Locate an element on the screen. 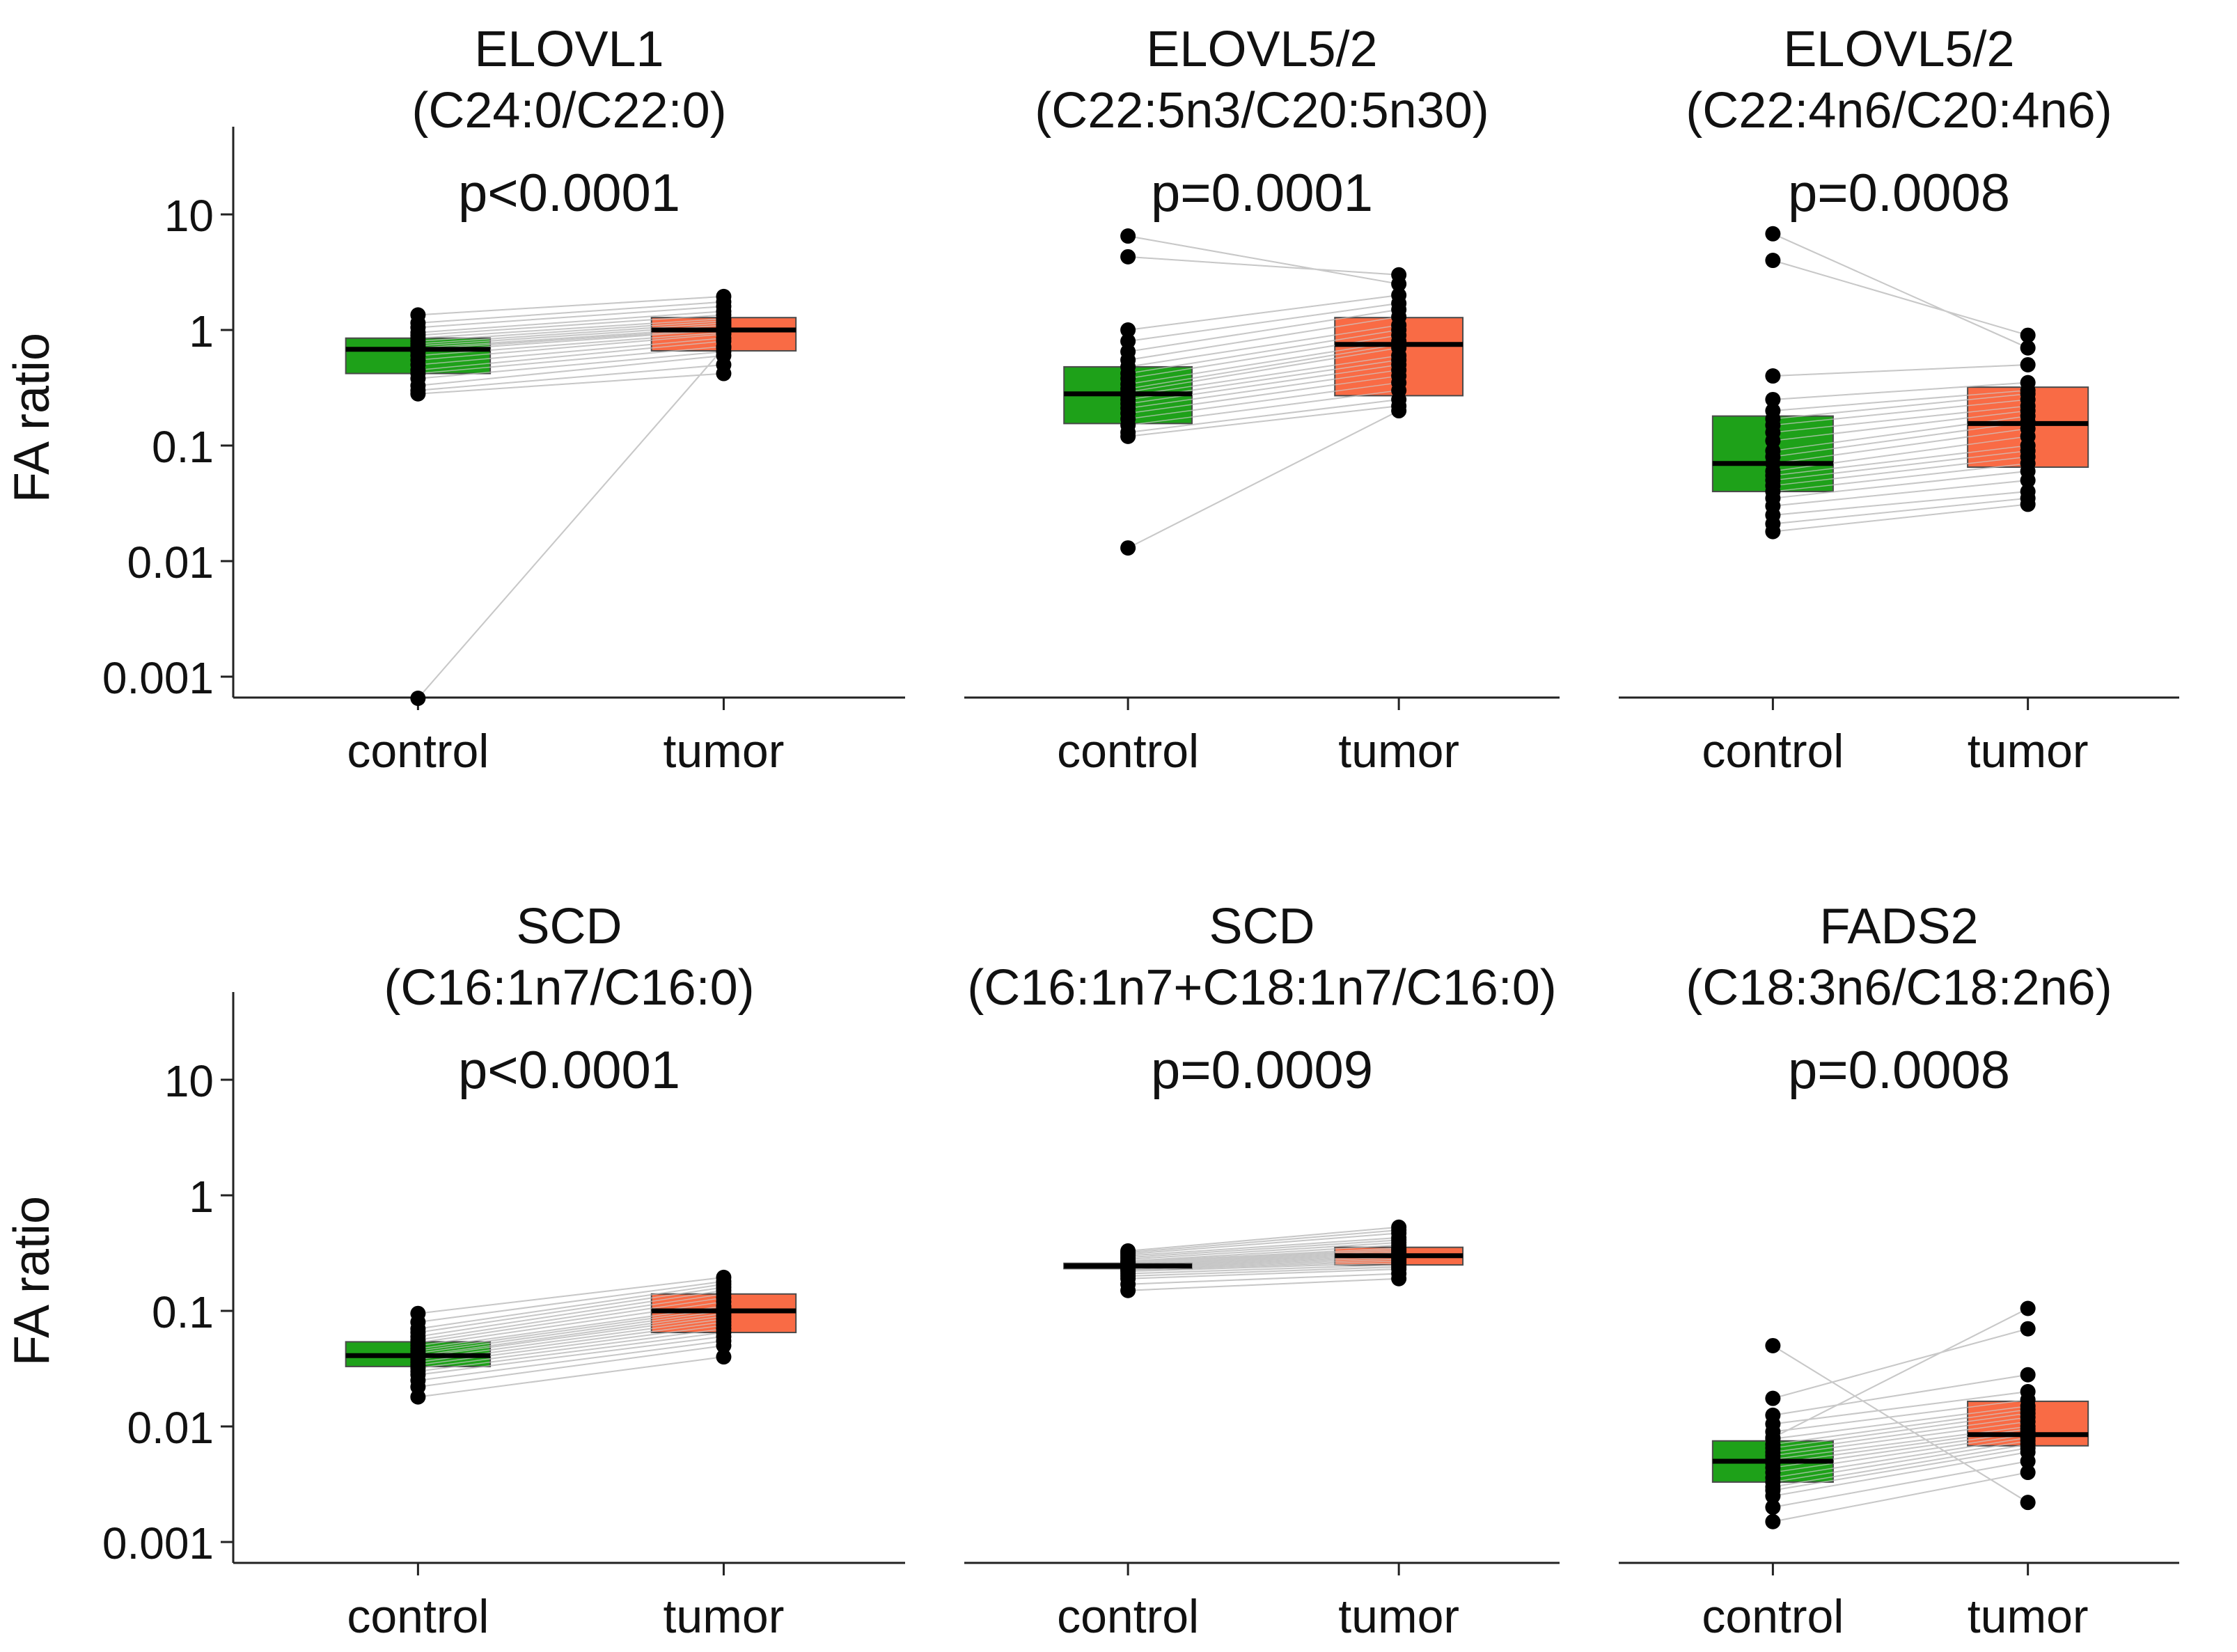  y-tick-label: 1 is located at coordinates (202, 1197).